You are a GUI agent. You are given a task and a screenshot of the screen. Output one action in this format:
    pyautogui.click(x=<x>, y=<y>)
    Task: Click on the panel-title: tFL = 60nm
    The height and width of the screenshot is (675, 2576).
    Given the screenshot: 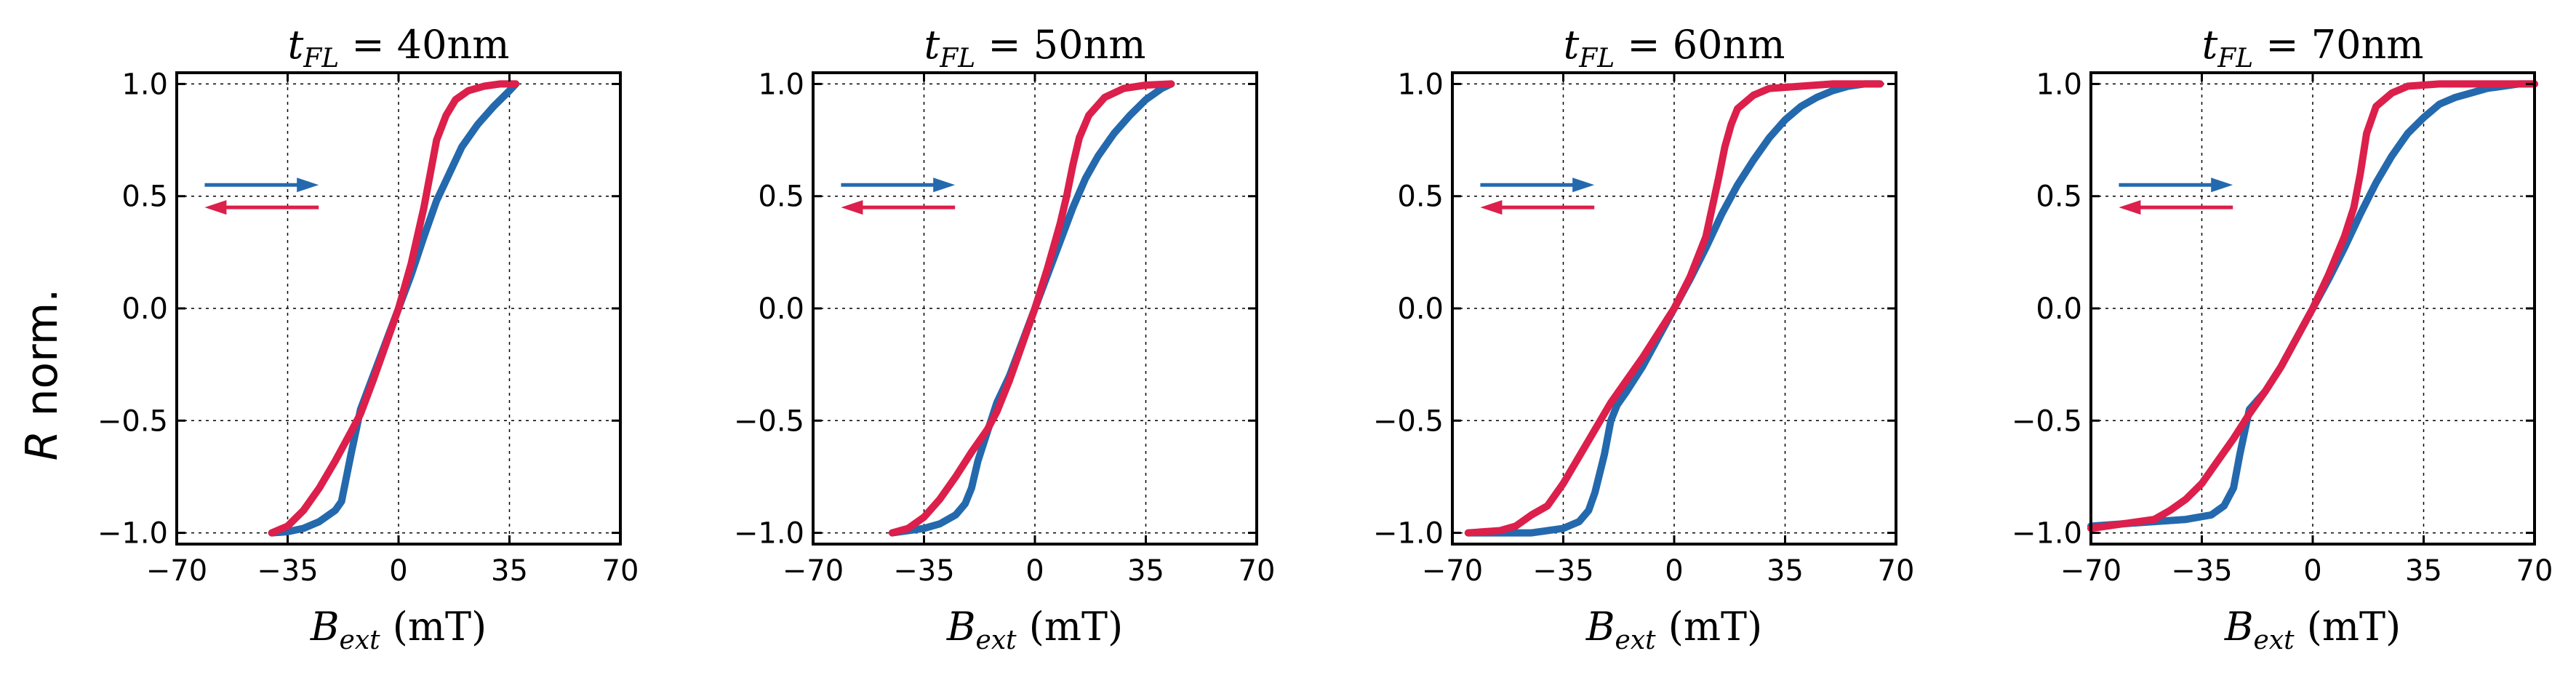 What is the action you would take?
    pyautogui.click(x=1674, y=47)
    